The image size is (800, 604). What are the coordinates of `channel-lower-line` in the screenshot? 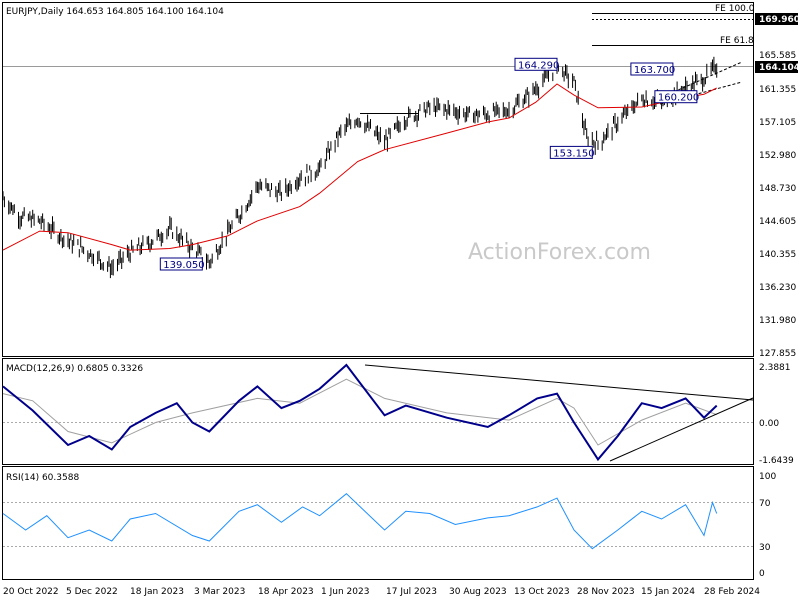 It's located at (701, 93).